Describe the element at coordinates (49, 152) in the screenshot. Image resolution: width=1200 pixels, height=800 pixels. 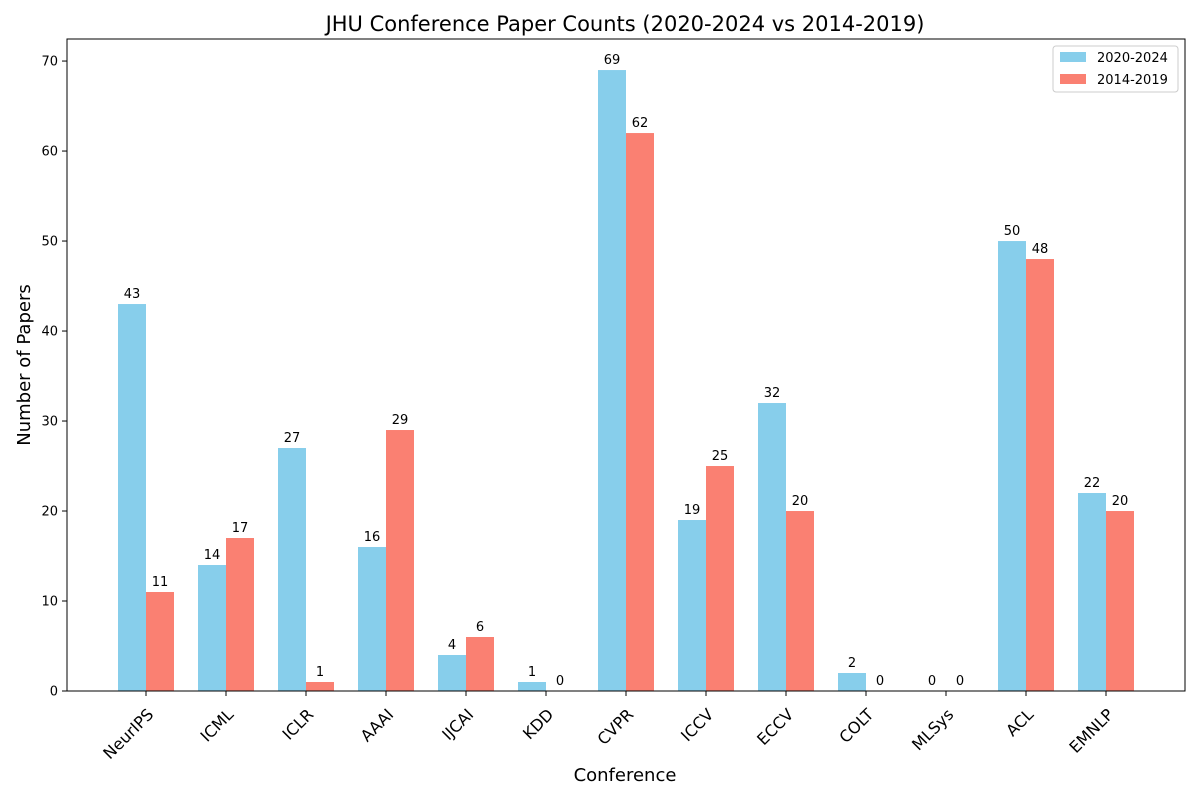
I see `y-tick-label: 60` at that location.